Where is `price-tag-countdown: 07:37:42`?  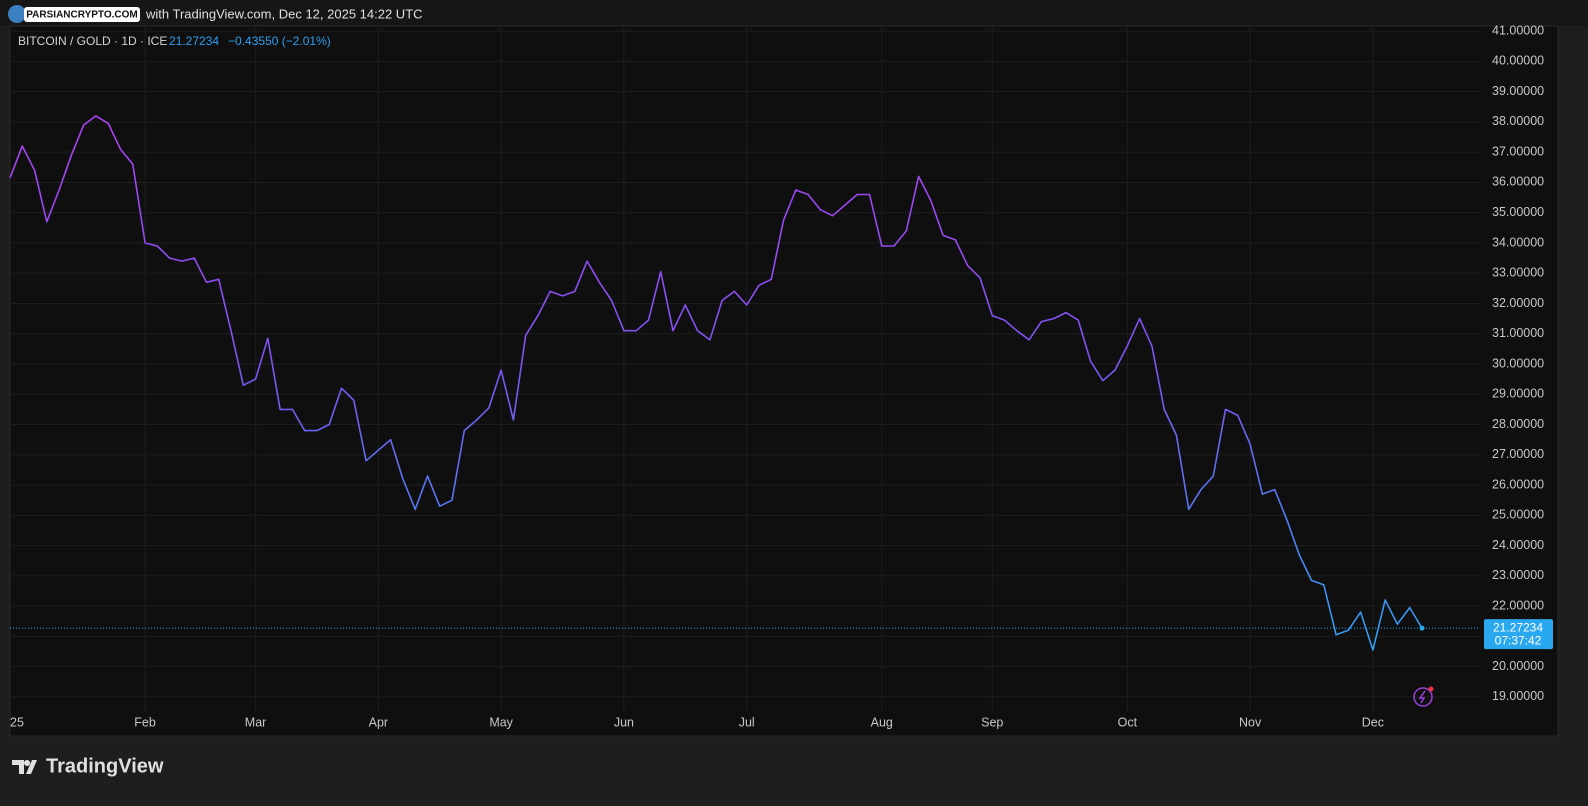 price-tag-countdown: 07:37:42 is located at coordinates (1518, 640).